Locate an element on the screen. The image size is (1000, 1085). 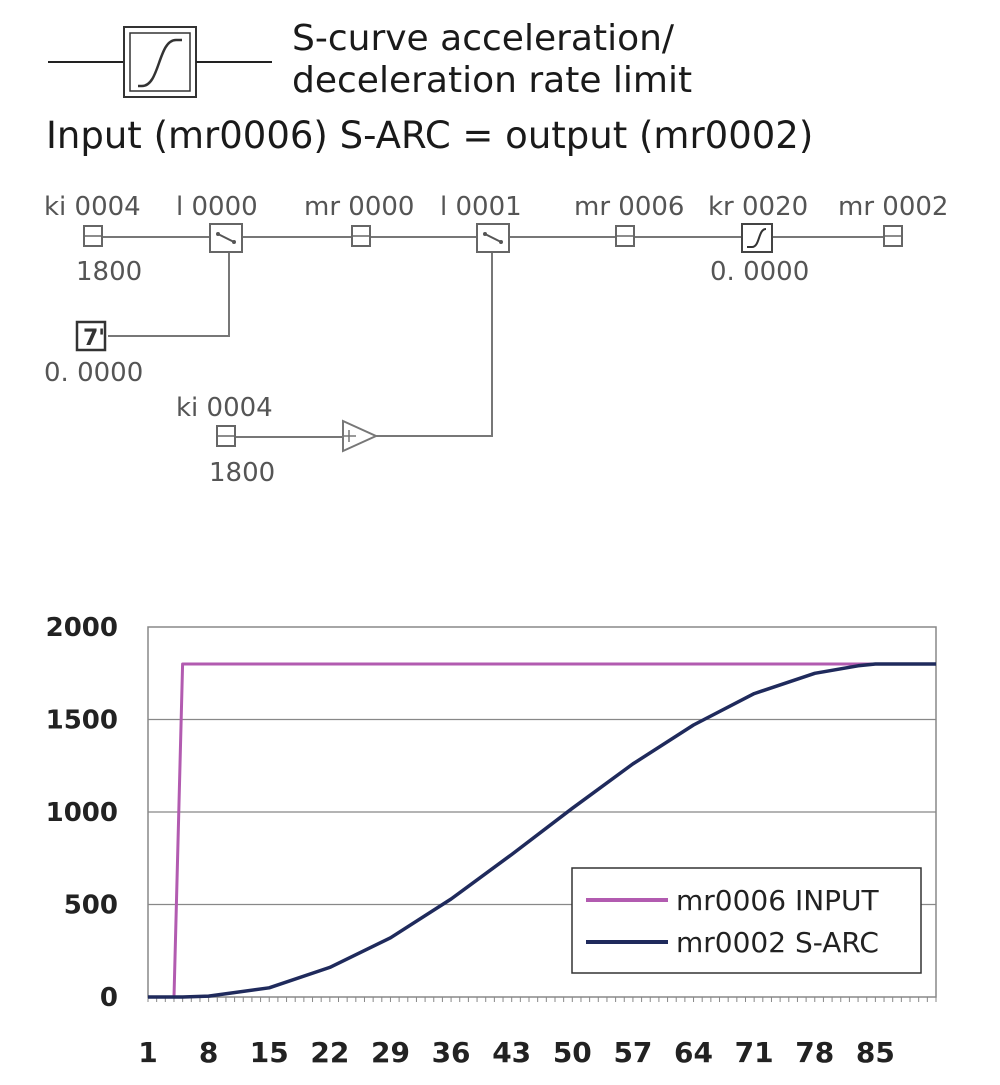
title-line-2: deceleration rate limit is located at coordinates (492, 80).